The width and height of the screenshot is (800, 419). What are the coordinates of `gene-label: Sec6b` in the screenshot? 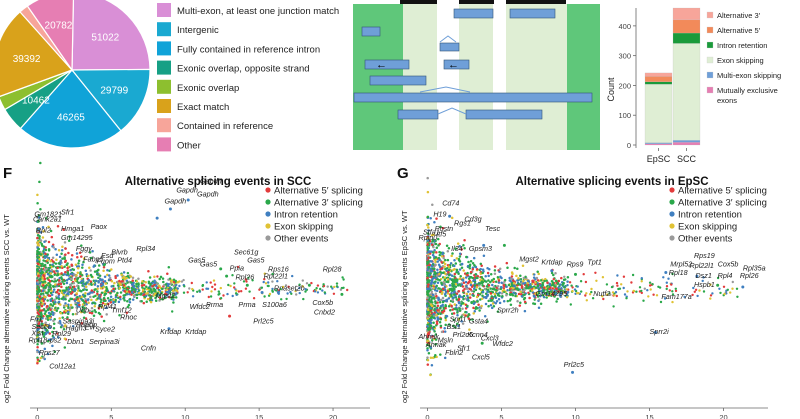 It's located at (41, 326).